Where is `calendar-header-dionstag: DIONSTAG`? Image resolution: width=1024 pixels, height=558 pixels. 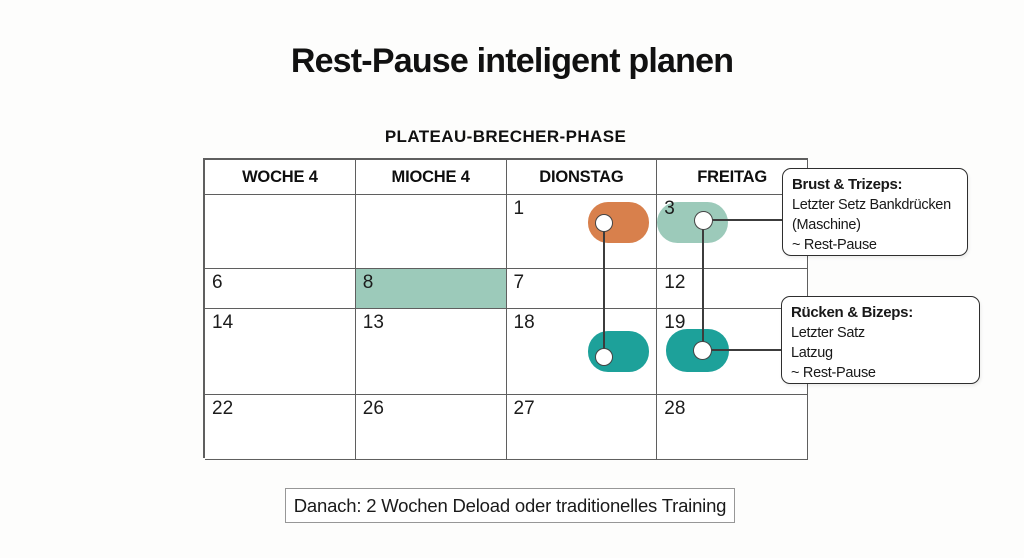 calendar-header-dionstag: DIONSTAG is located at coordinates (582, 177).